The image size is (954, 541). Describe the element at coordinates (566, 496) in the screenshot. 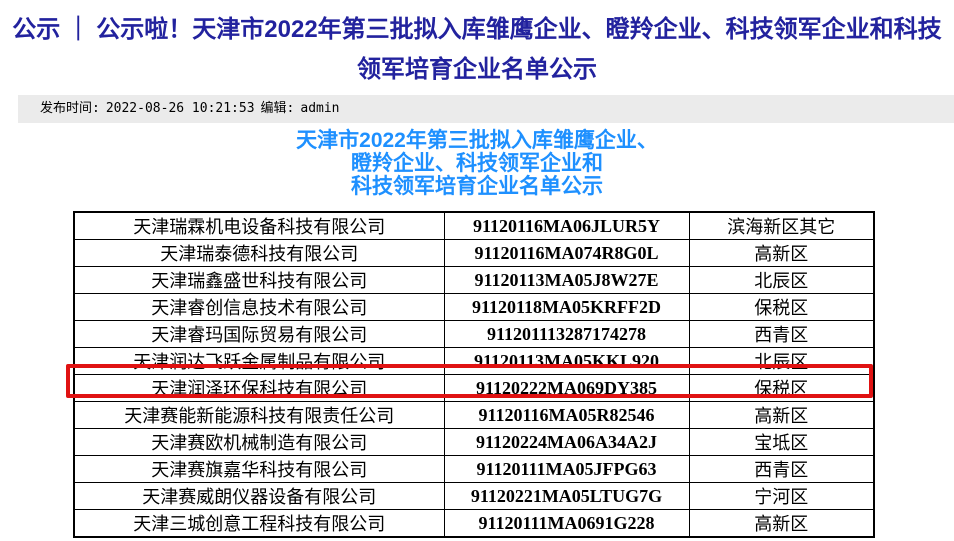

I see `credit-code-cell: 91120221MA05LTUG7G` at that location.